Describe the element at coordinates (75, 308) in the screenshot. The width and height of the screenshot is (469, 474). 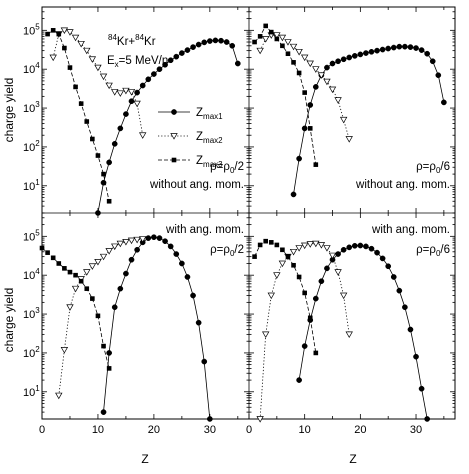
I see `series-line-max3` at that location.